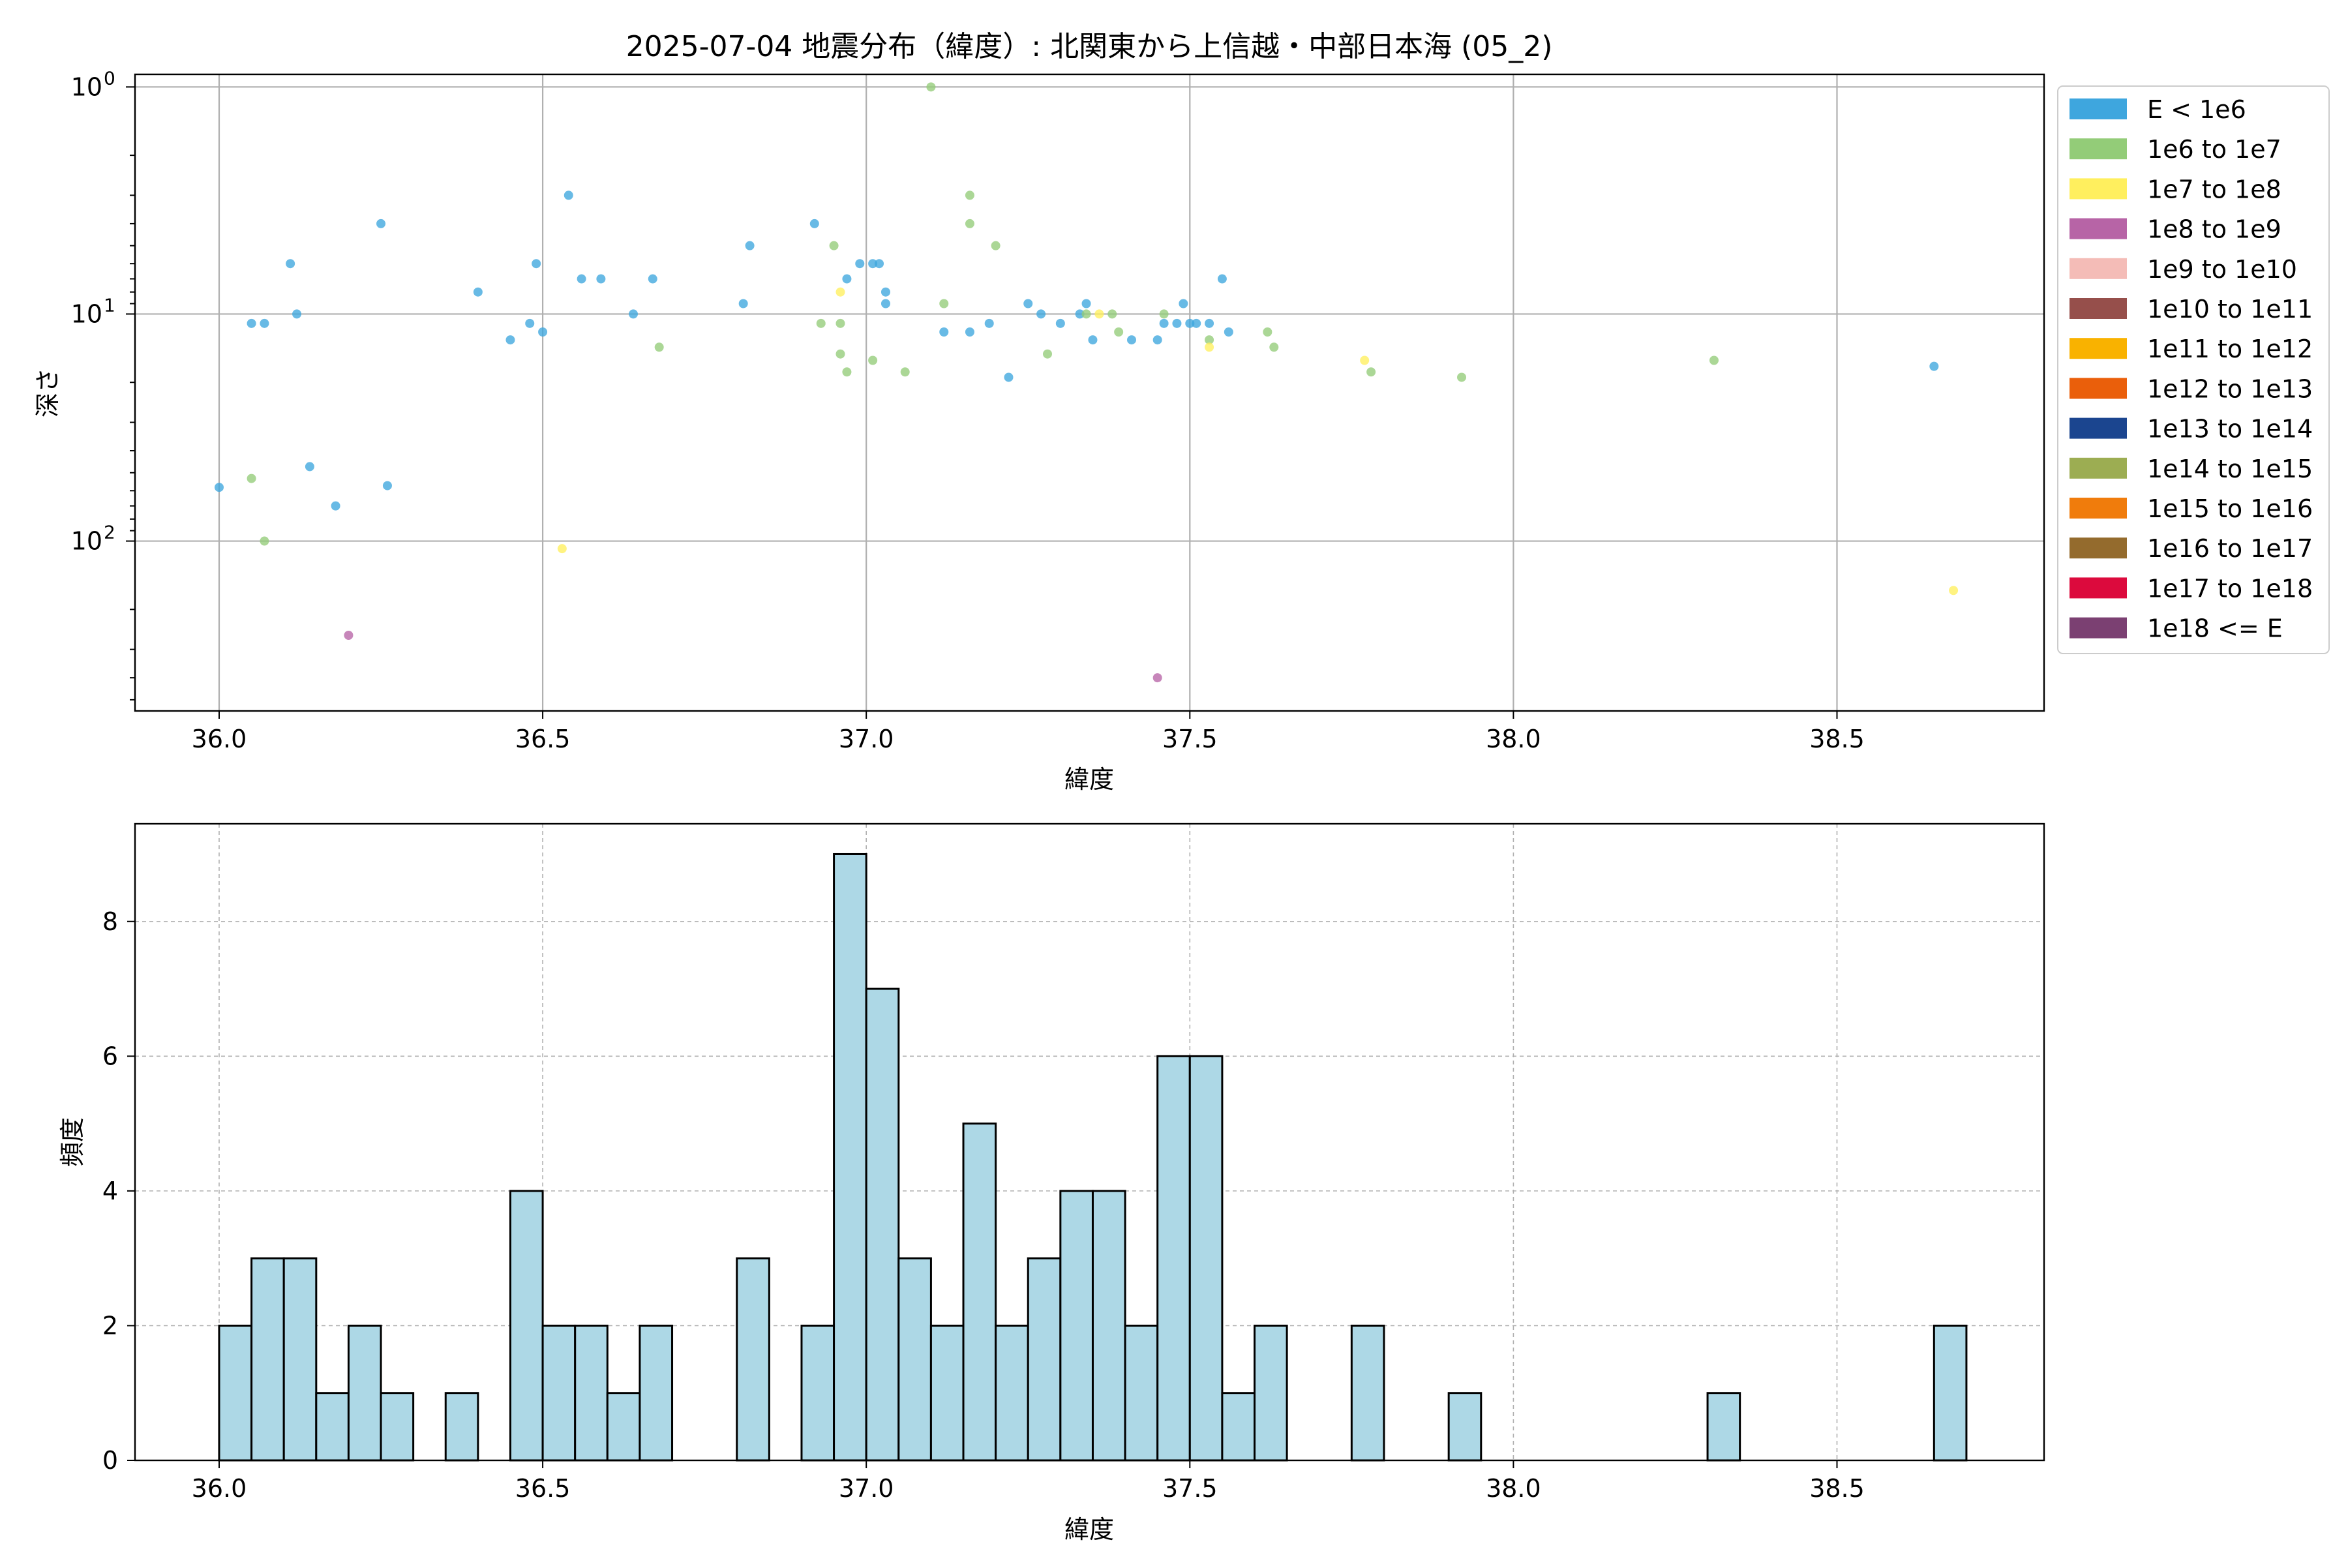 This screenshot has width=2348, height=1568. What do you see at coordinates (1089, 1529) in the screenshot?
I see `histogram-x-axis-label: 緯度` at bounding box center [1089, 1529].